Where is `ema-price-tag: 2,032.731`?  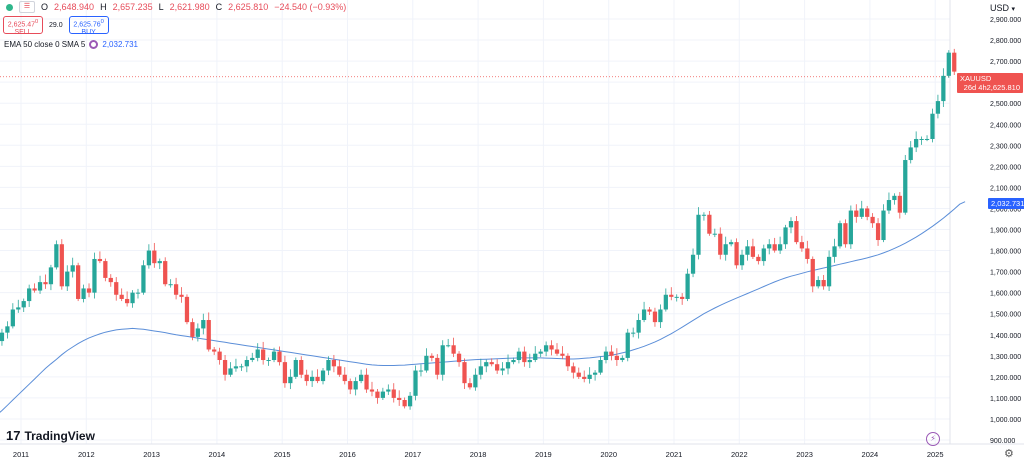
ema-price-tag: 2,032.731 is located at coordinates (1006, 203).